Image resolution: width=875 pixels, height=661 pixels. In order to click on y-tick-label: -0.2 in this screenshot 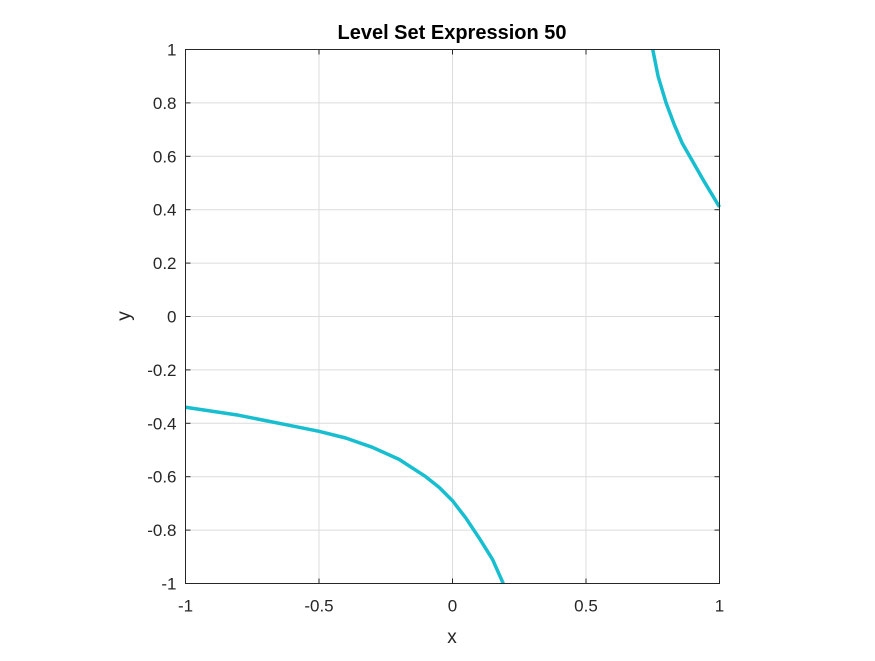, I will do `click(161, 370)`.